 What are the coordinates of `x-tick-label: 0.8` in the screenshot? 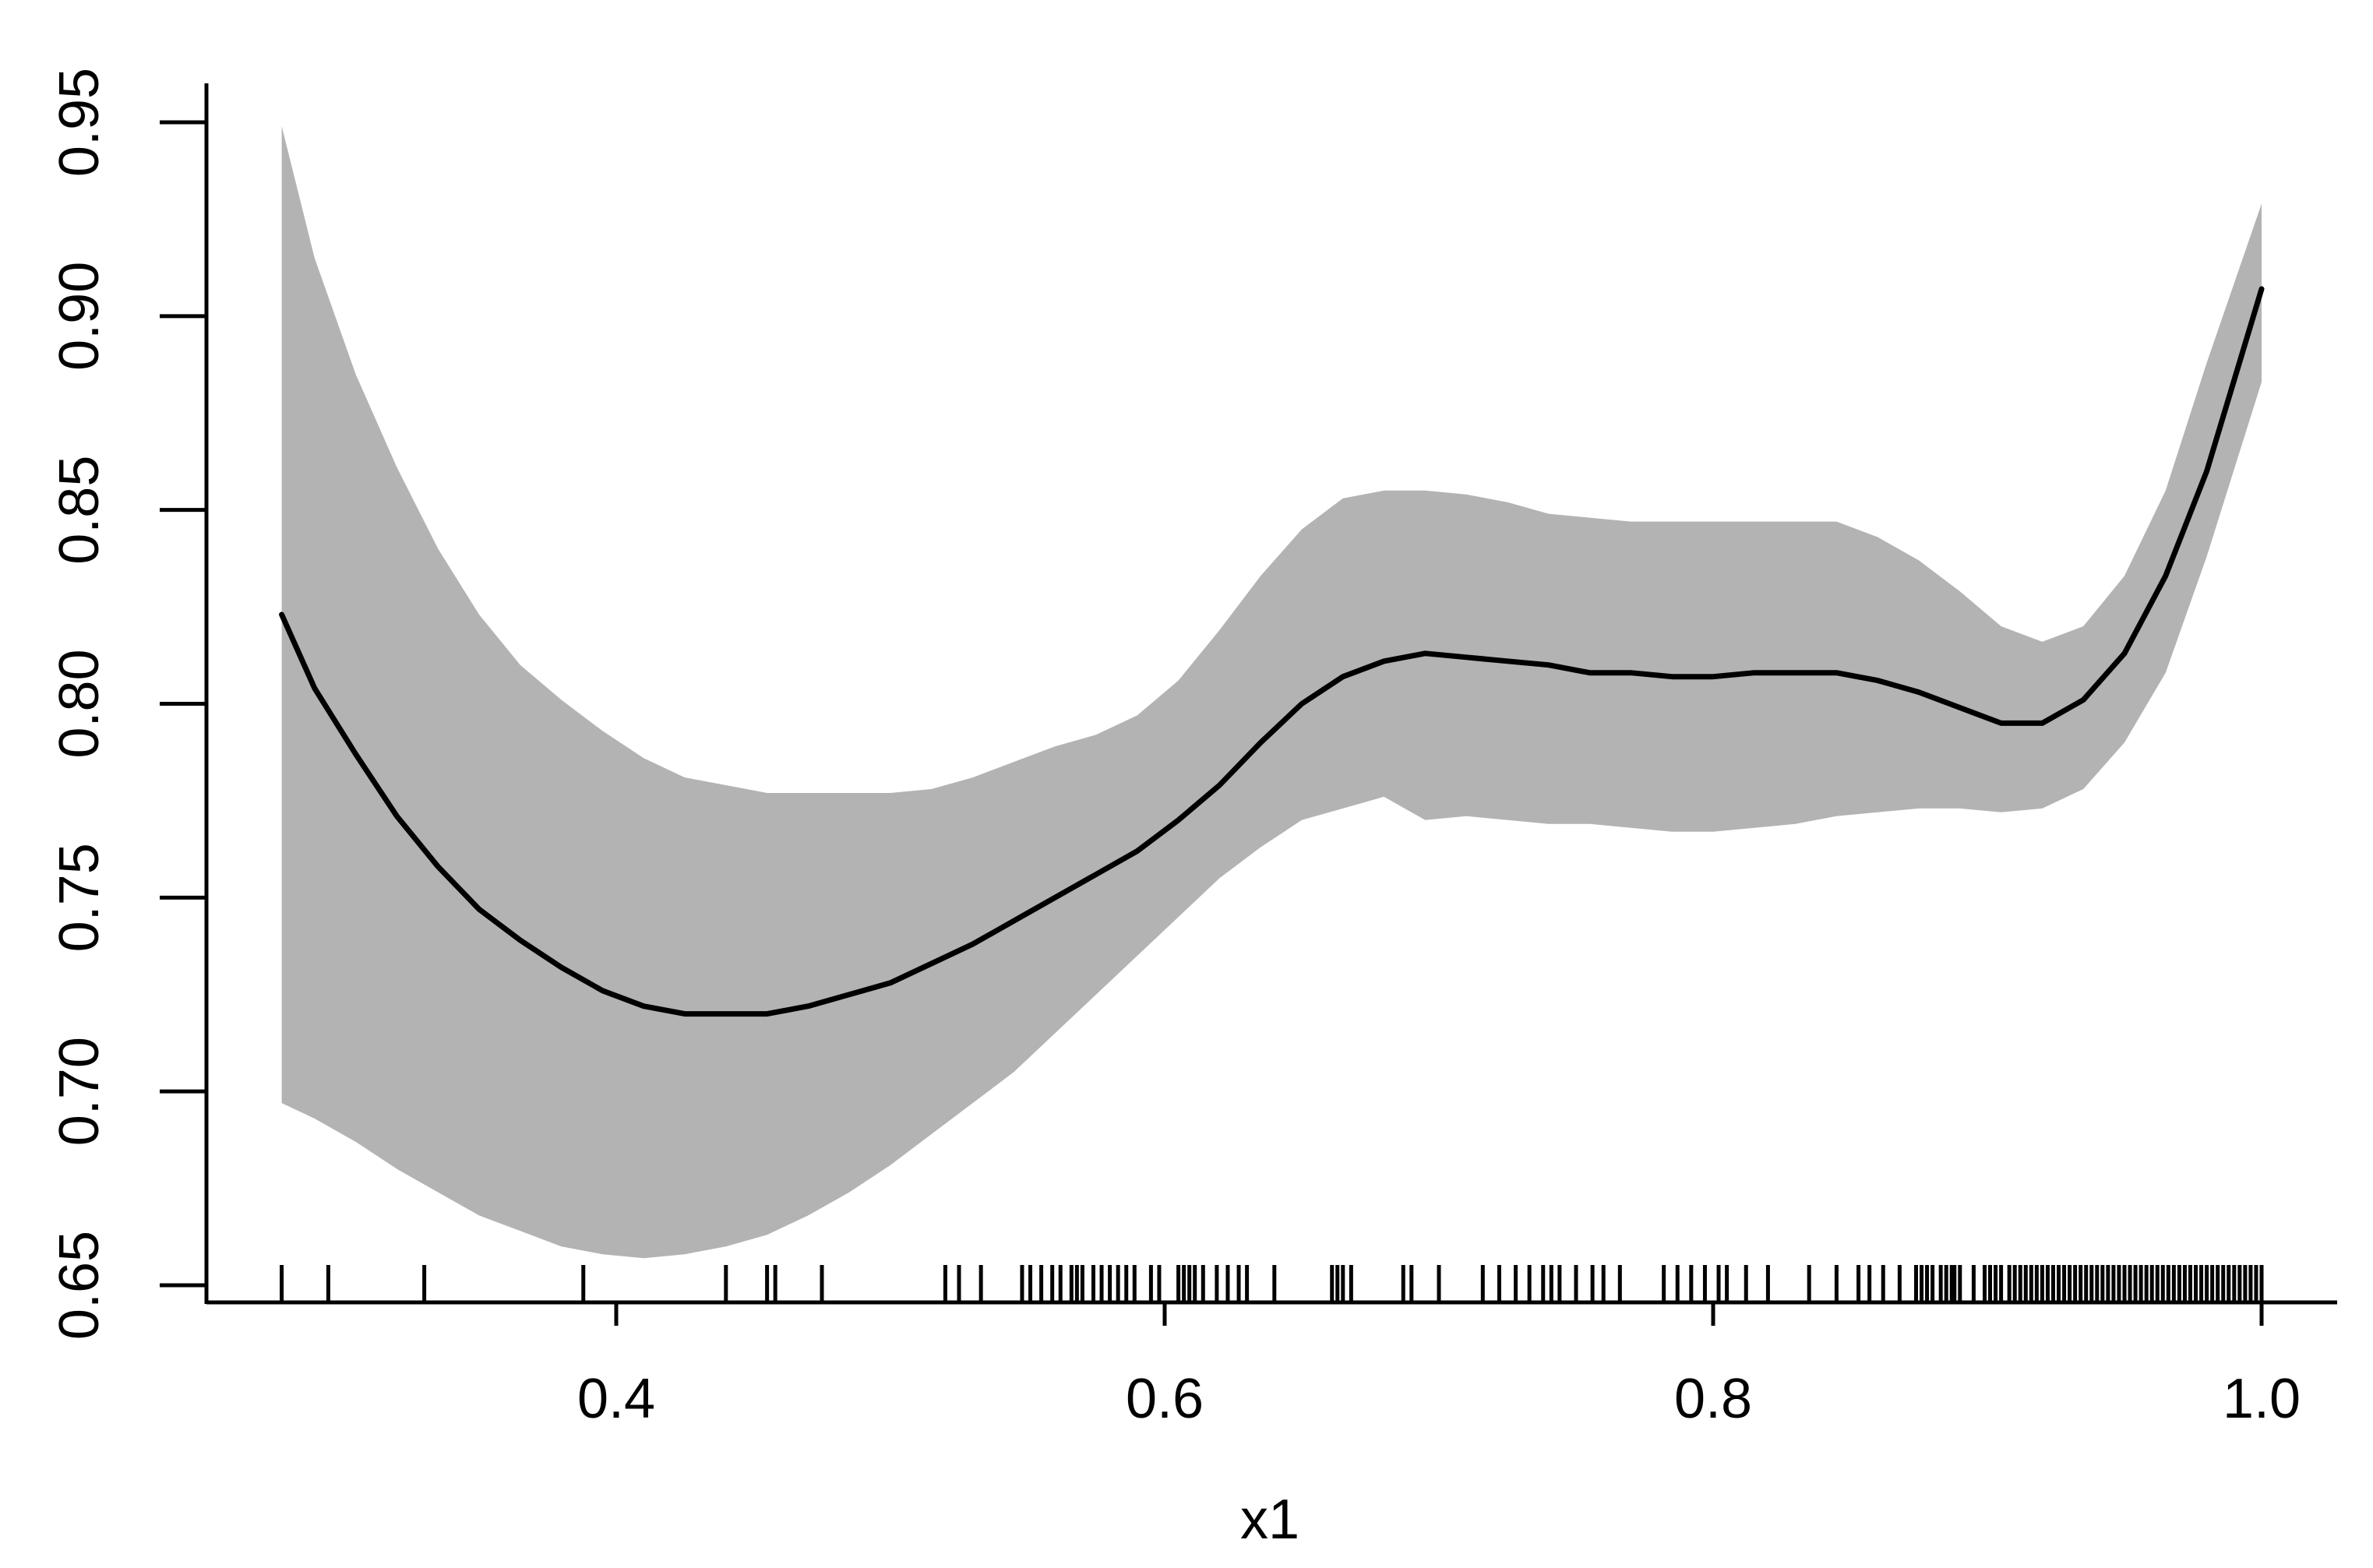 It's located at (1713, 1399).